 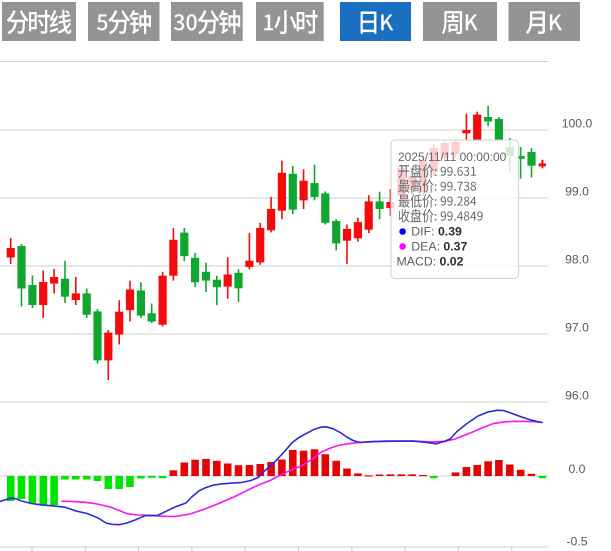 What do you see at coordinates (436, 232) in the screenshot?
I see `svg-text: DIF: 0.39` at bounding box center [436, 232].